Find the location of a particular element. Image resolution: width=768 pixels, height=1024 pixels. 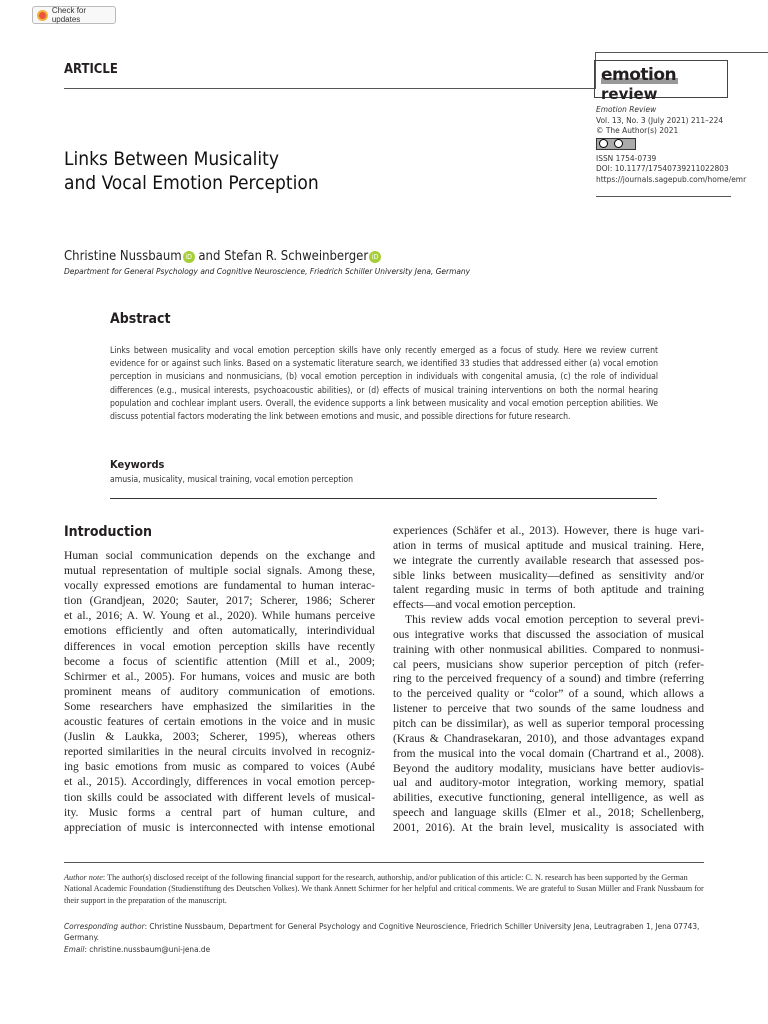

title-line: and Vocal Emotion Perception is located at coordinates (191, 183).